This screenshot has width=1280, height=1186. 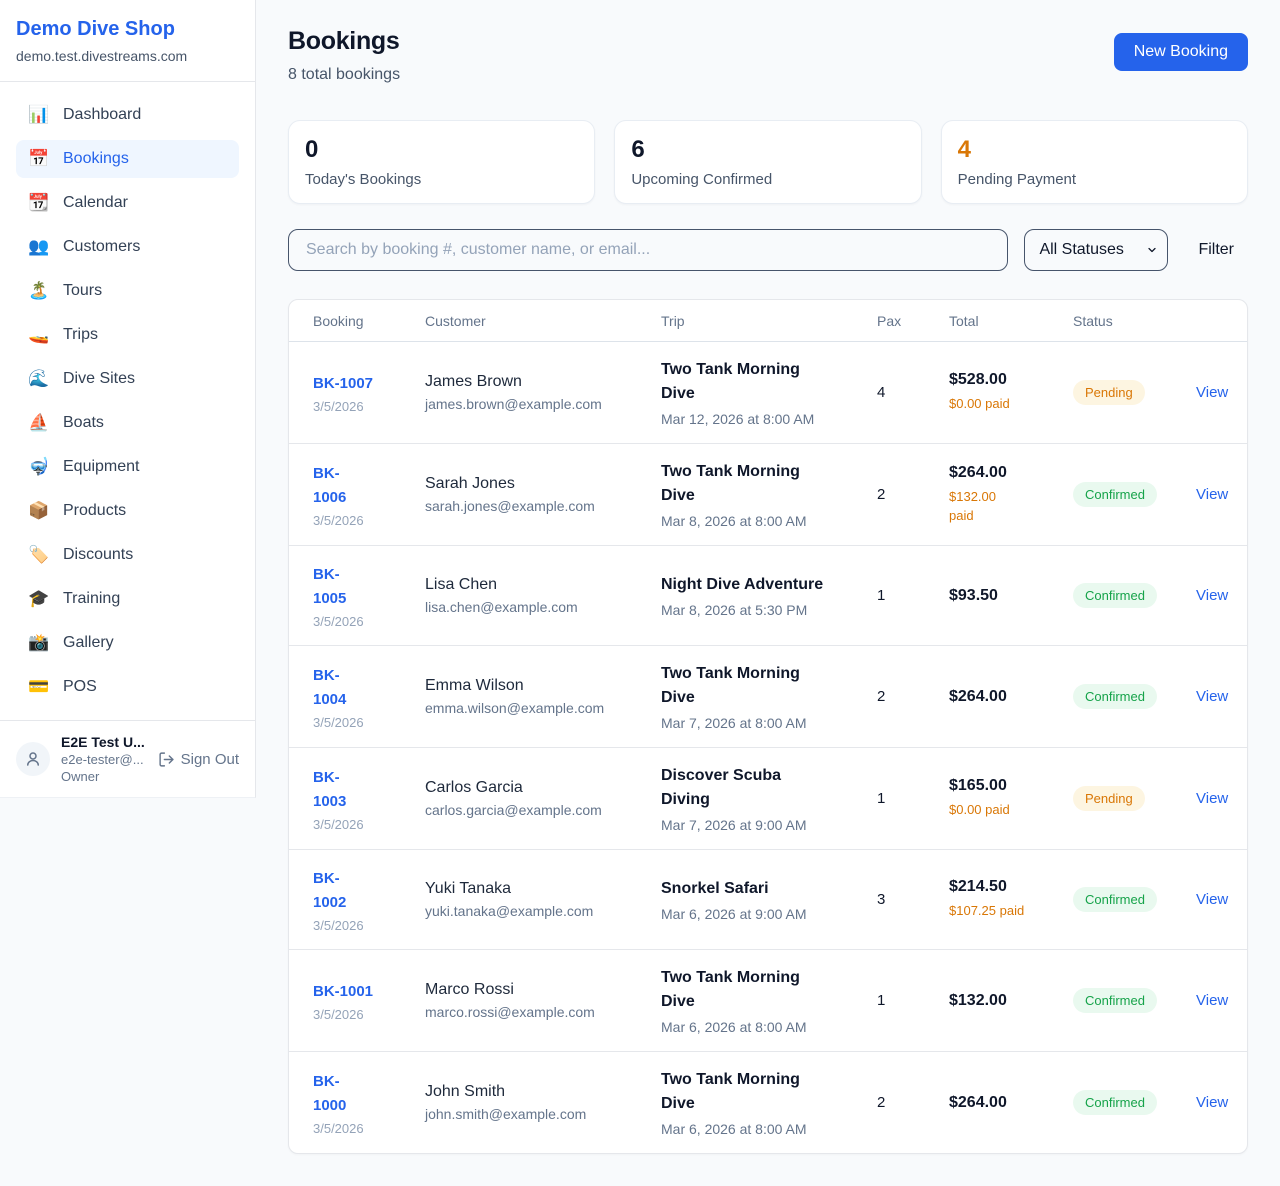 I want to click on page-title: Bookings, so click(x=344, y=41).